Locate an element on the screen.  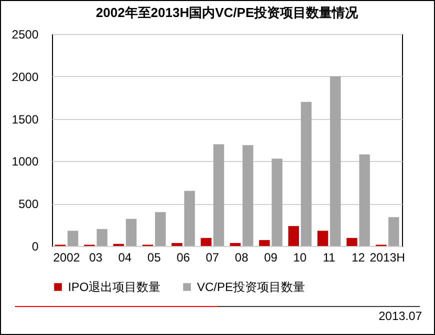
y-tick-label: 500 is located at coordinates (28, 204).